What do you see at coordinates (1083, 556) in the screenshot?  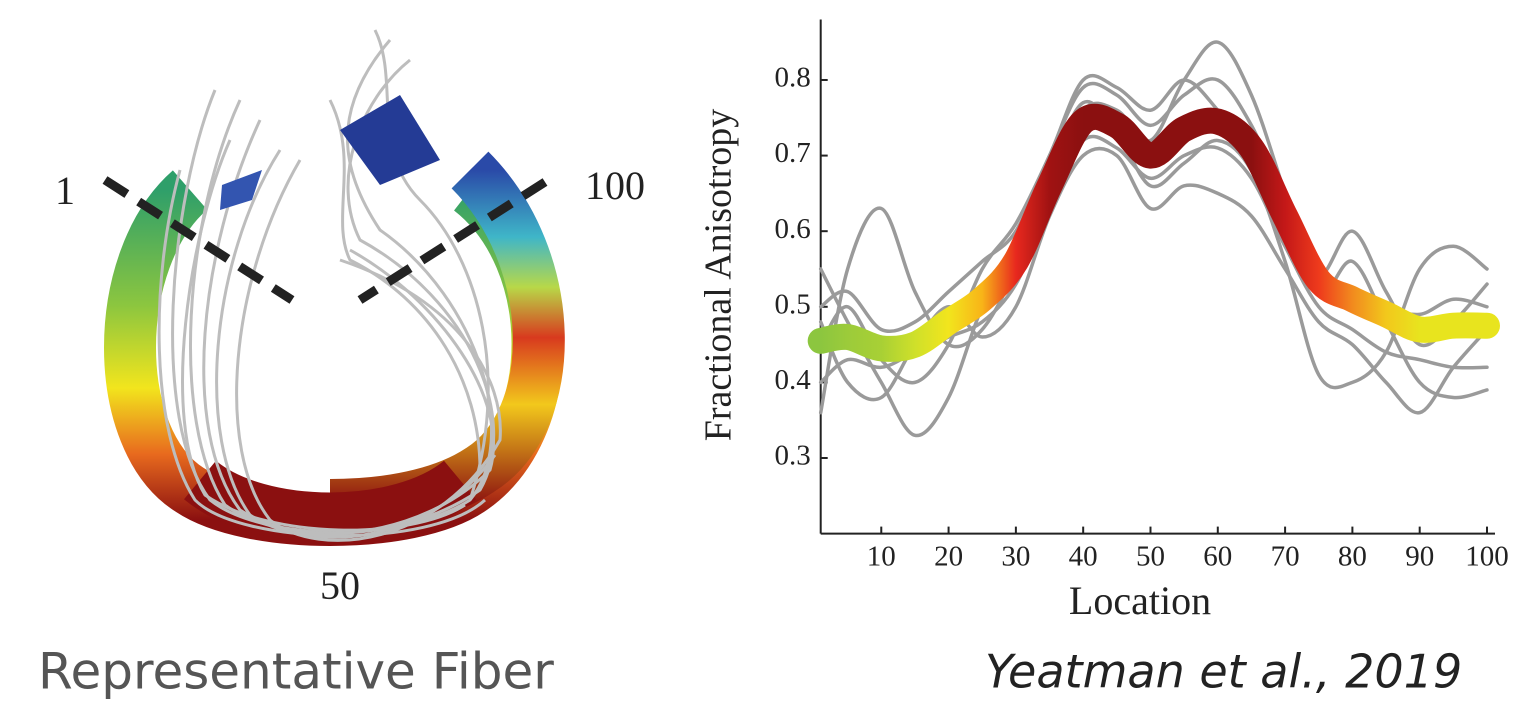 I see `x-tick-label: 40` at bounding box center [1083, 556].